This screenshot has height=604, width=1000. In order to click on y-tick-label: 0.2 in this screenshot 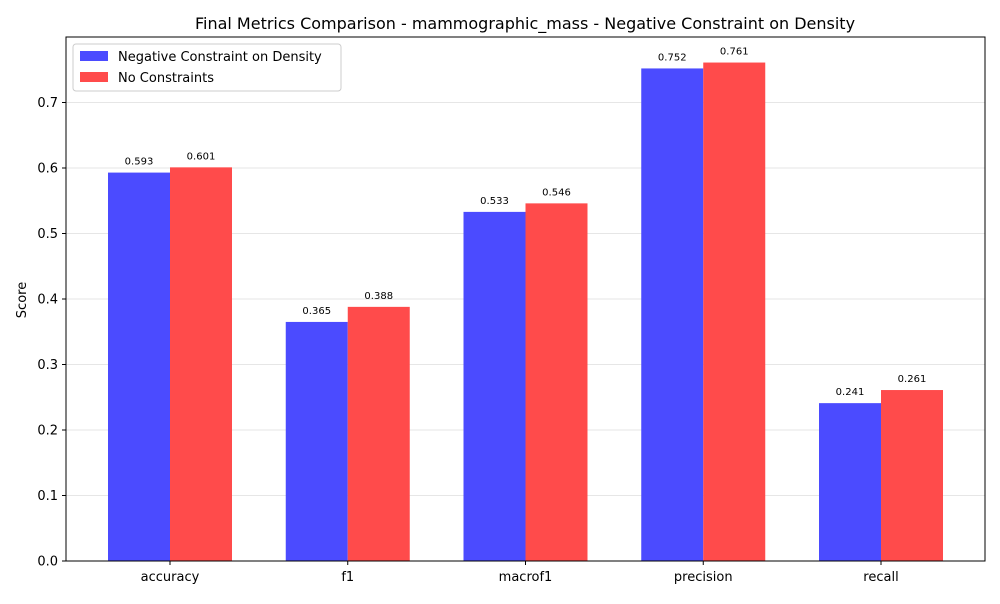, I will do `click(47, 431)`.